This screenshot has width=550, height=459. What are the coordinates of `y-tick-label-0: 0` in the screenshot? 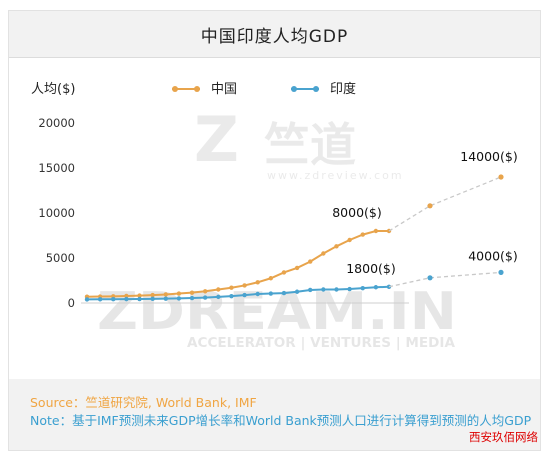 It's located at (71, 303).